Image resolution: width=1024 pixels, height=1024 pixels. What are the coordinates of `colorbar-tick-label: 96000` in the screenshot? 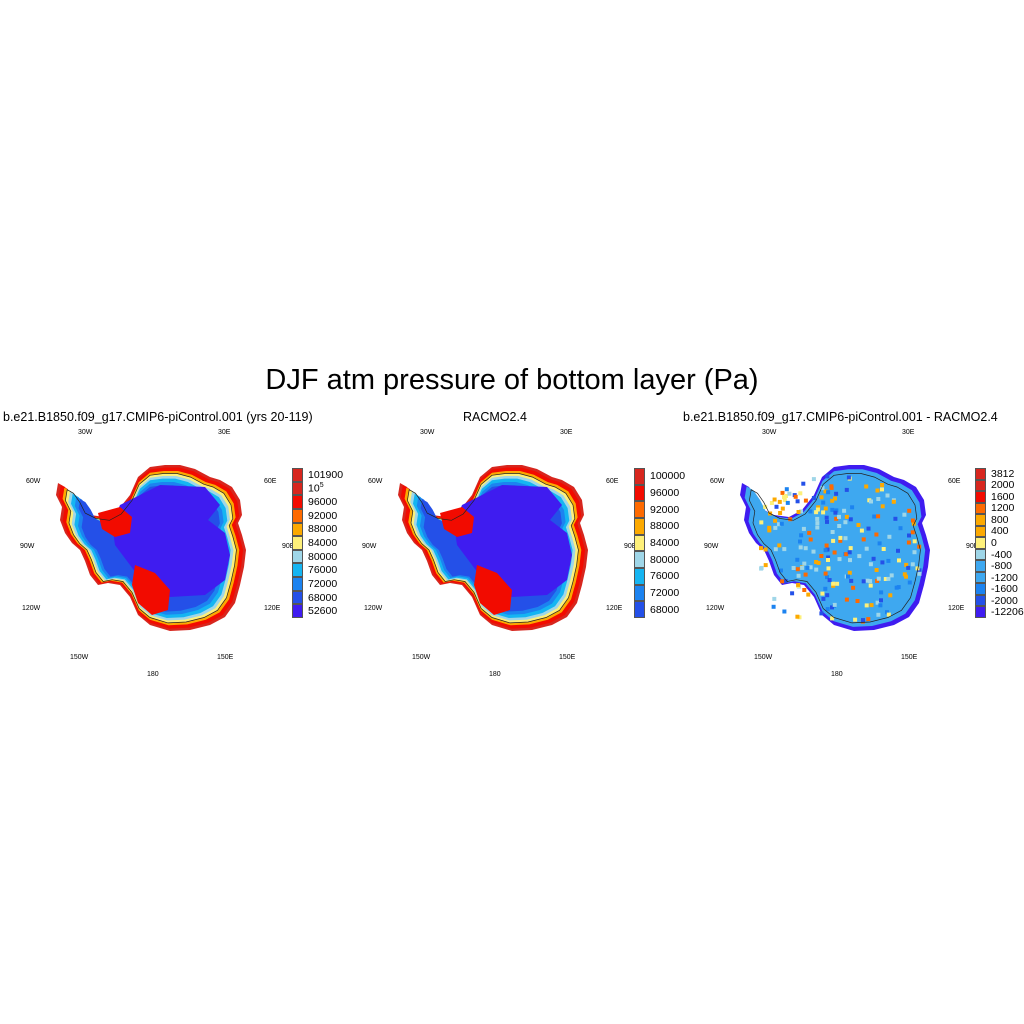 It's located at (323, 502).